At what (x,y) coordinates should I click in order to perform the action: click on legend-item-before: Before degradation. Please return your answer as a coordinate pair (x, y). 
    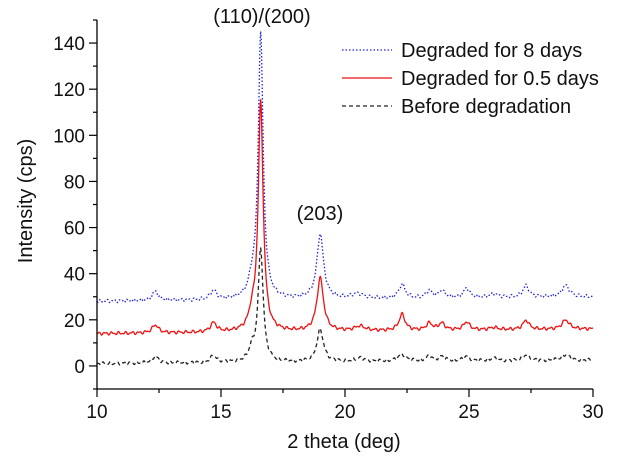
    Looking at the image, I should click on (456, 107).